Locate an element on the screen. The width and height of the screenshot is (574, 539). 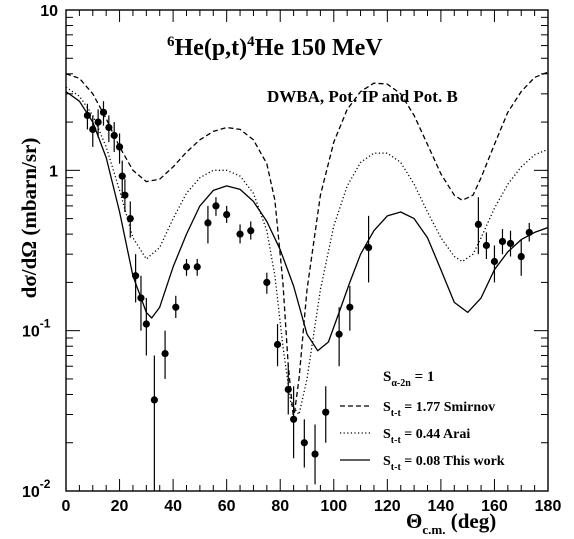
title-mass-number-6: 6 is located at coordinates (171, 42).